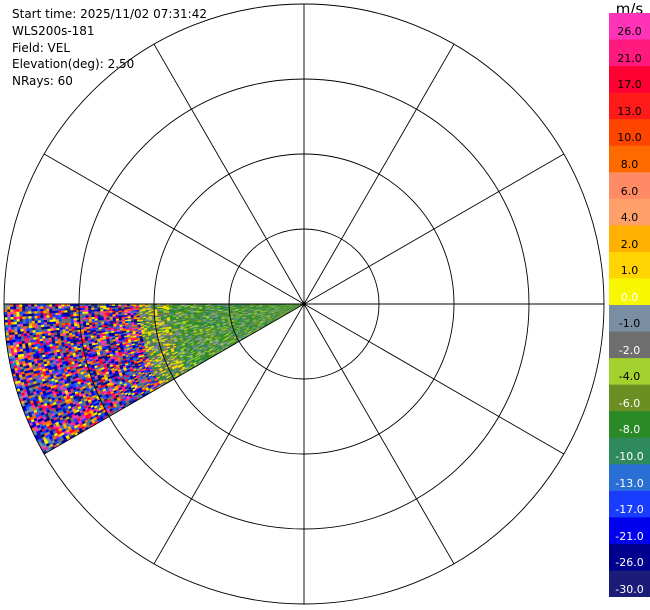  Describe the element at coordinates (12, 331) in the screenshot. I see `velocity-gate` at that location.